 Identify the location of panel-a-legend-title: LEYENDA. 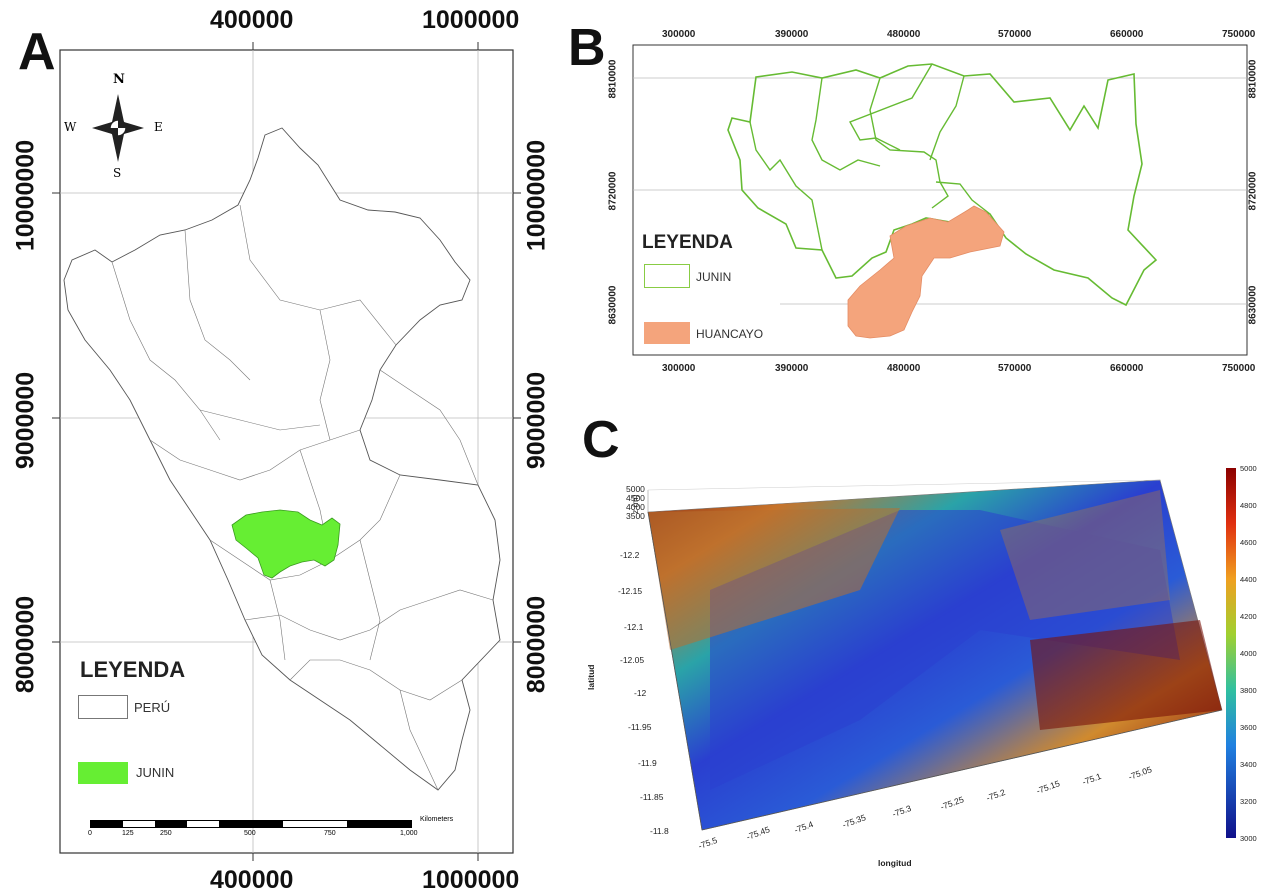
(133, 669).